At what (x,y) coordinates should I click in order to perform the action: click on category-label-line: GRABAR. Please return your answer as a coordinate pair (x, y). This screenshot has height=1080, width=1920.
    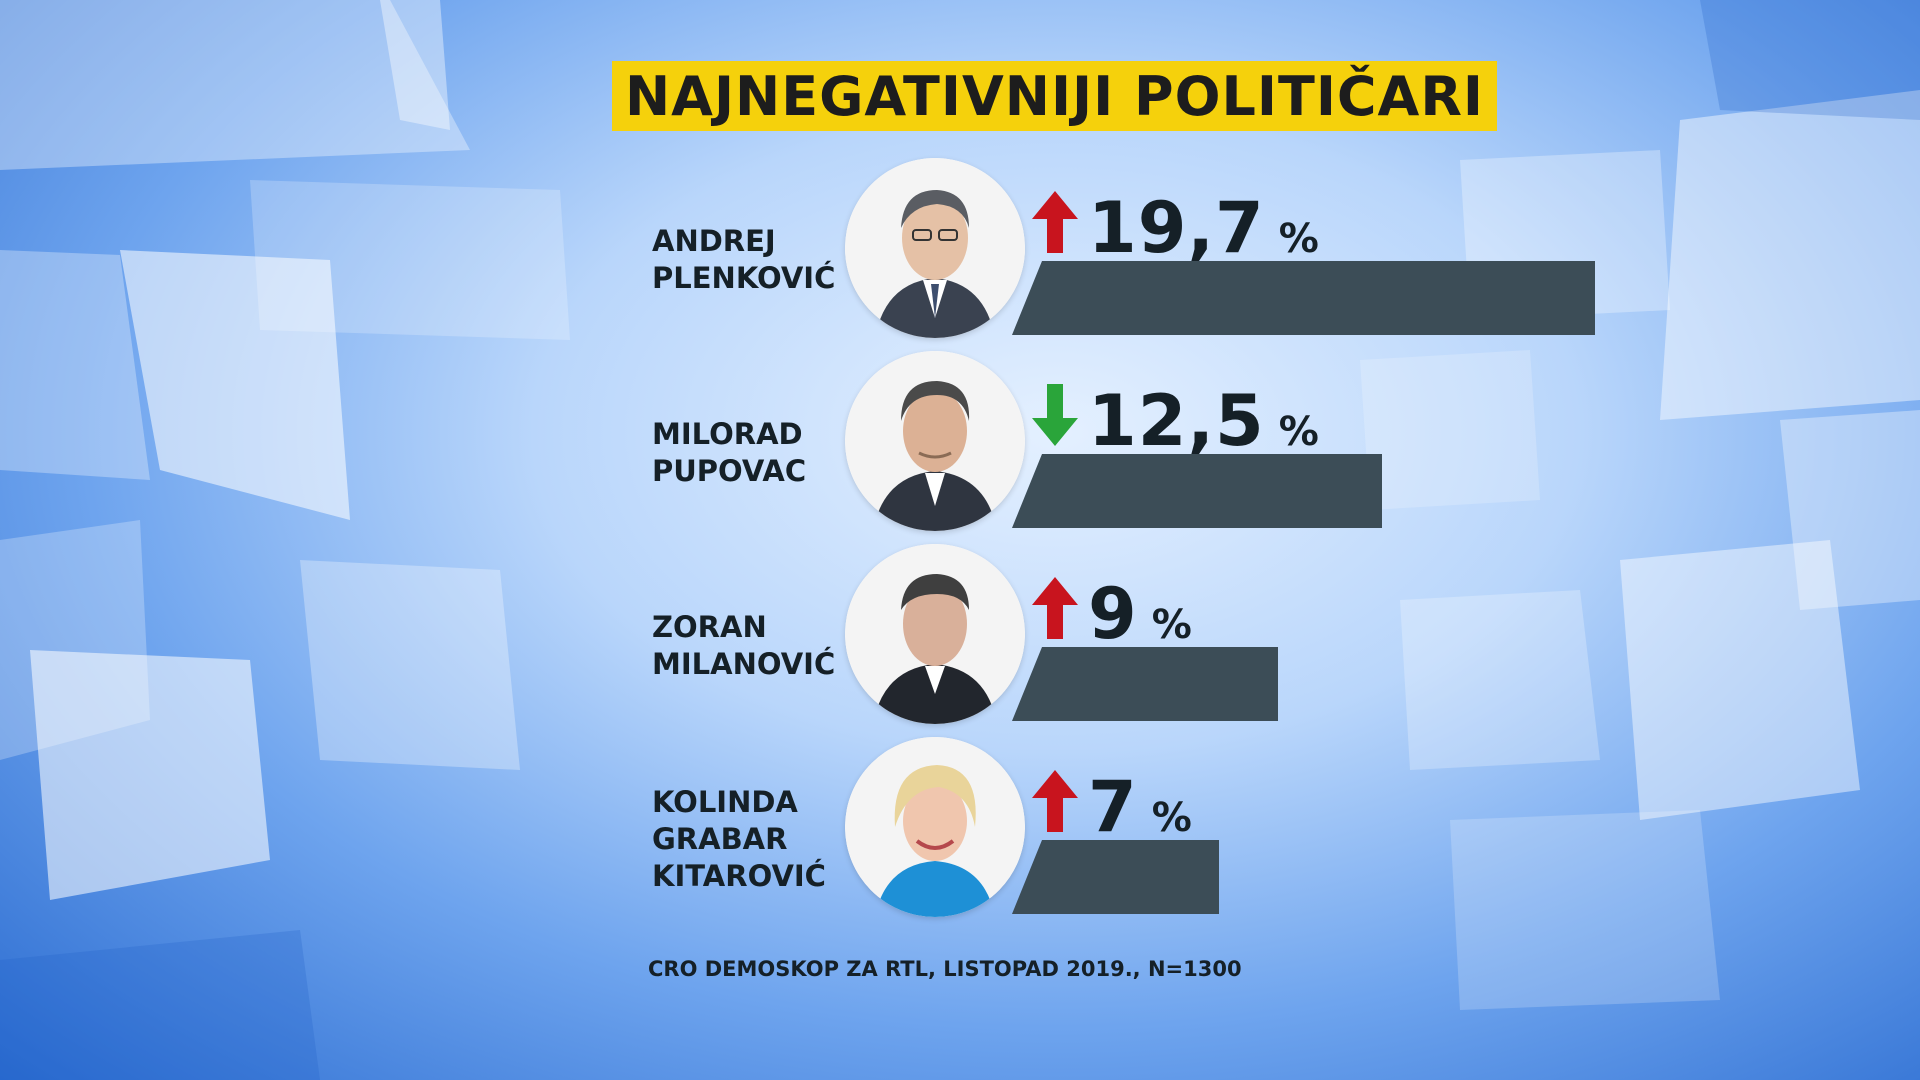
    Looking at the image, I should click on (720, 839).